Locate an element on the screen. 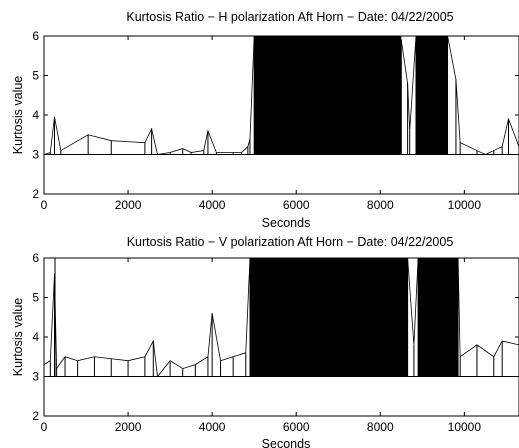 The image size is (519, 448). x-axis-label-v: Seconds is located at coordinates (286, 442).